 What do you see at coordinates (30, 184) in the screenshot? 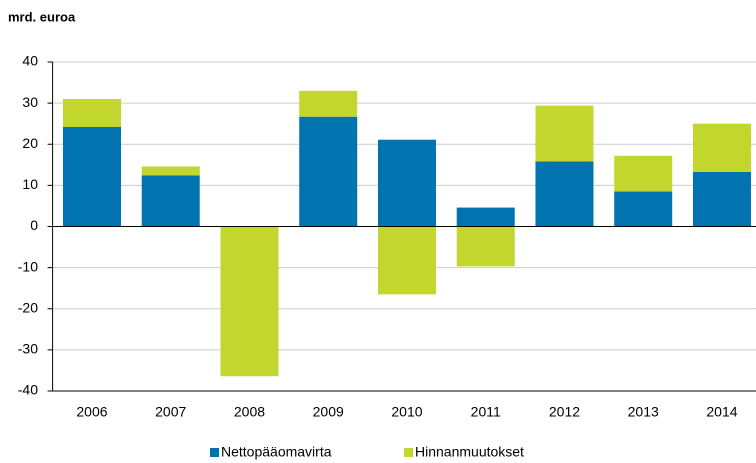
I see `y-tick-label: 10` at bounding box center [30, 184].